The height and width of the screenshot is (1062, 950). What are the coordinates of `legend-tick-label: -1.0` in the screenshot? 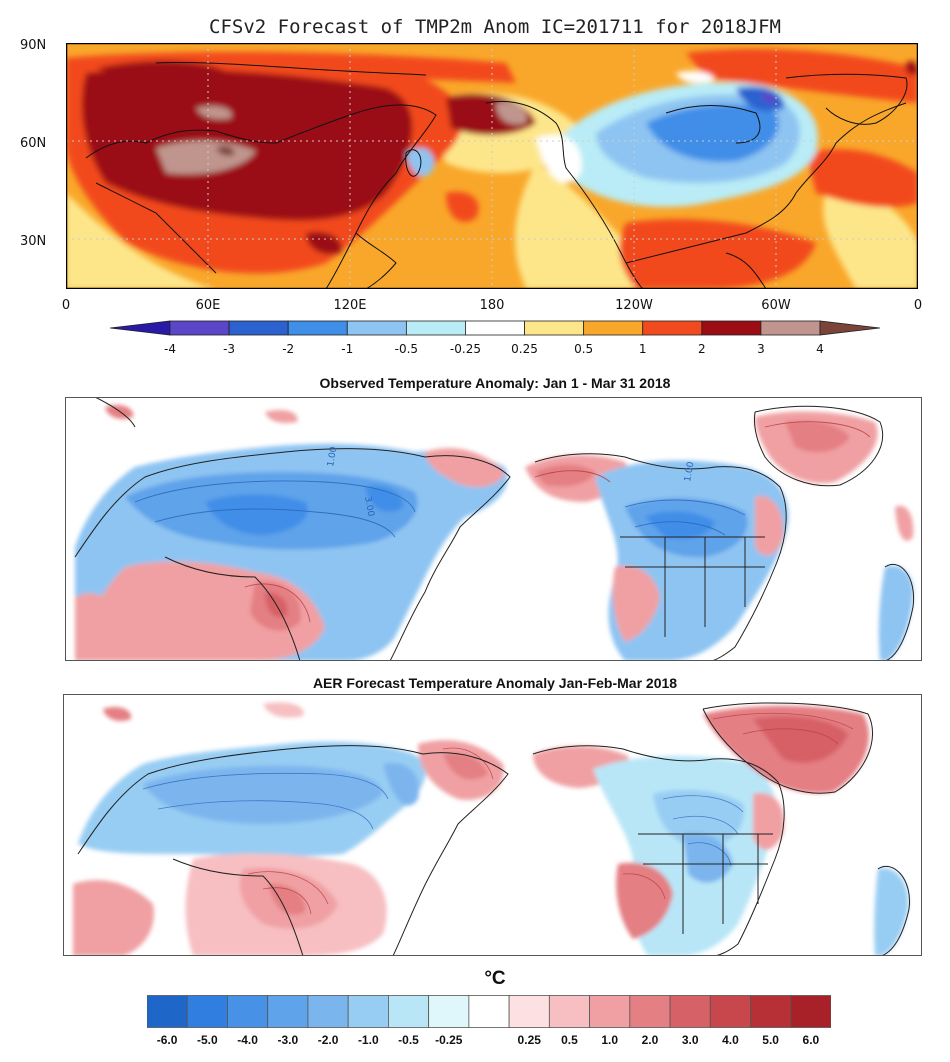 It's located at (368, 1040).